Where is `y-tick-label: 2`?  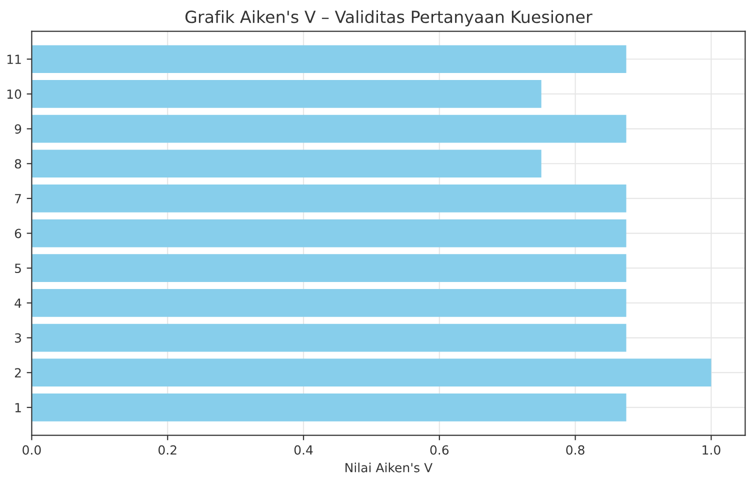
y-tick-label: 2 is located at coordinates (17, 373).